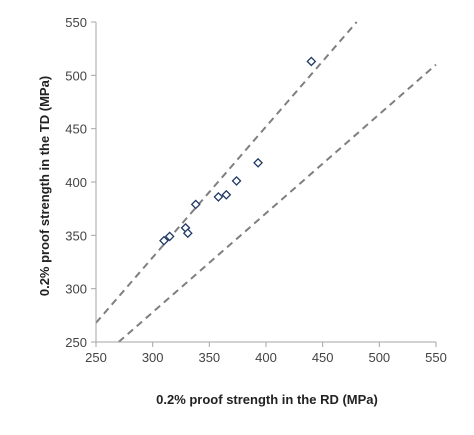  I want to click on y-tick-labels: 250 300 350 400 450 500 550, so click(80, 182).